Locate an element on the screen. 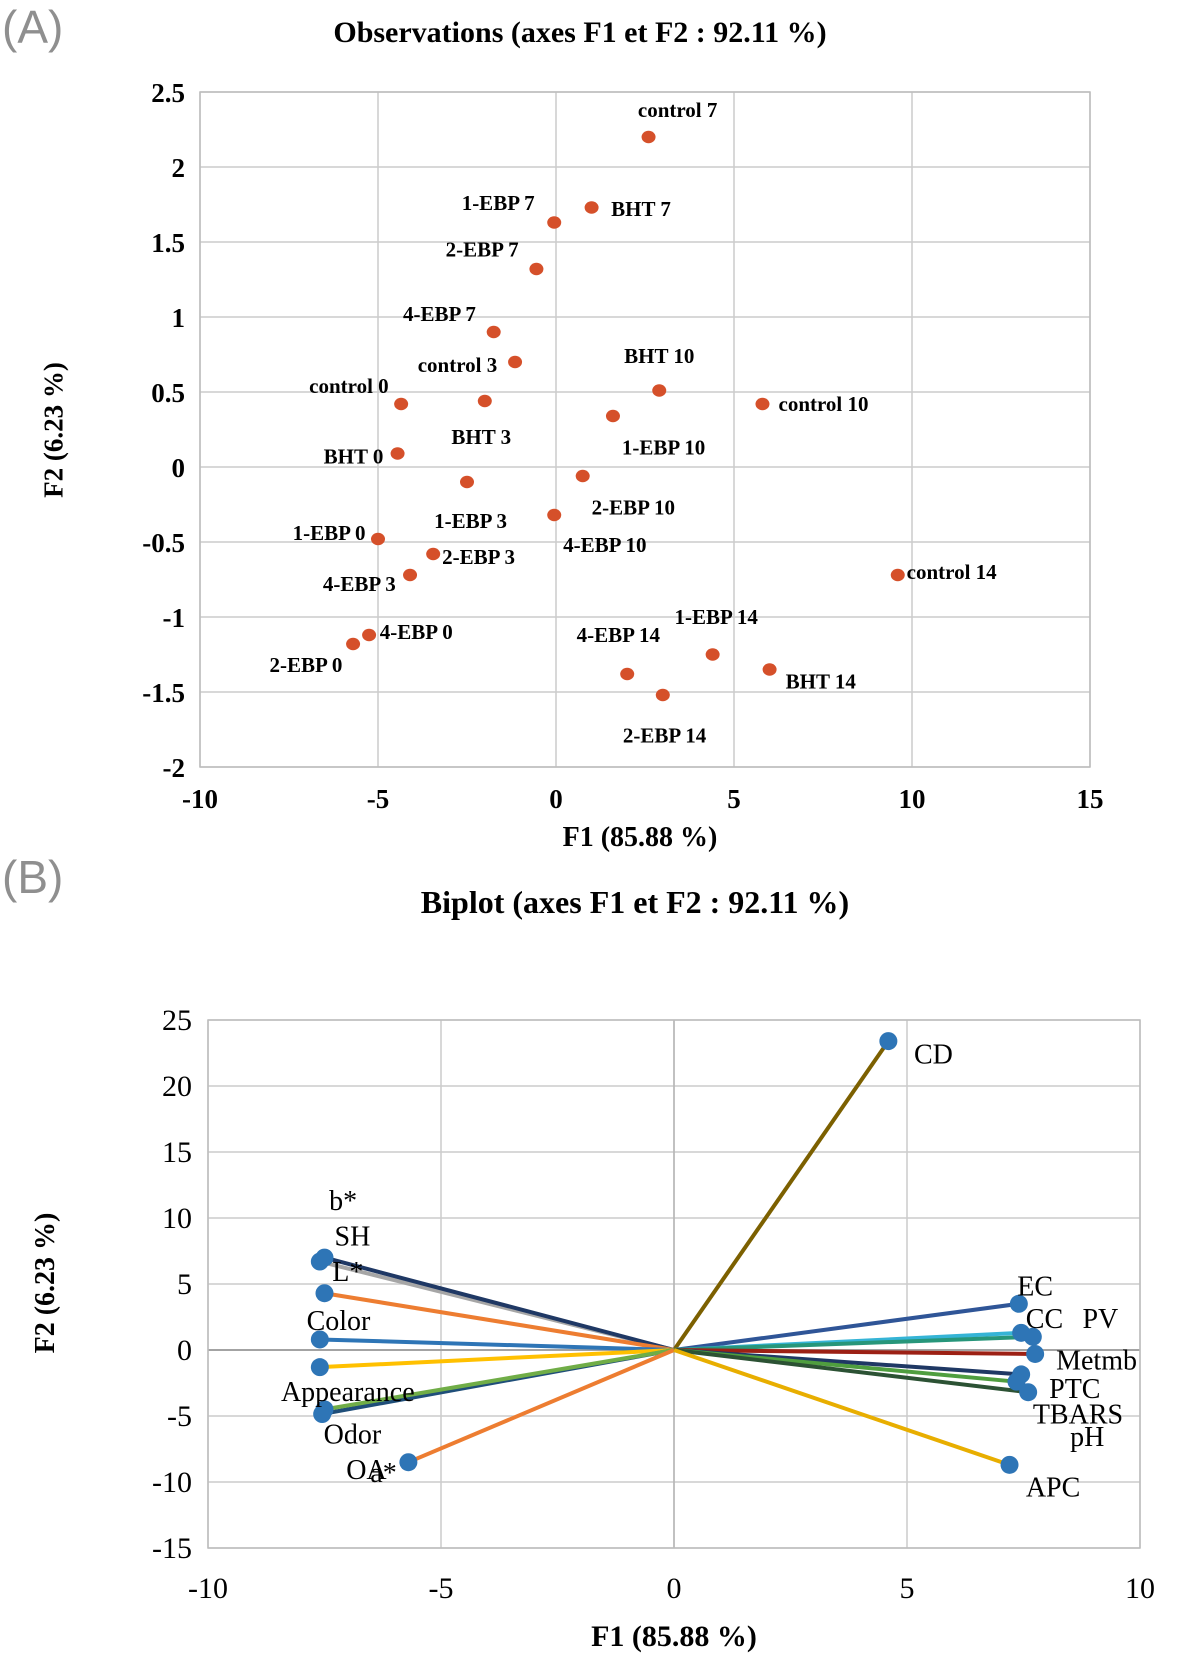  vector-line-Metmb is located at coordinates (854, 1352).